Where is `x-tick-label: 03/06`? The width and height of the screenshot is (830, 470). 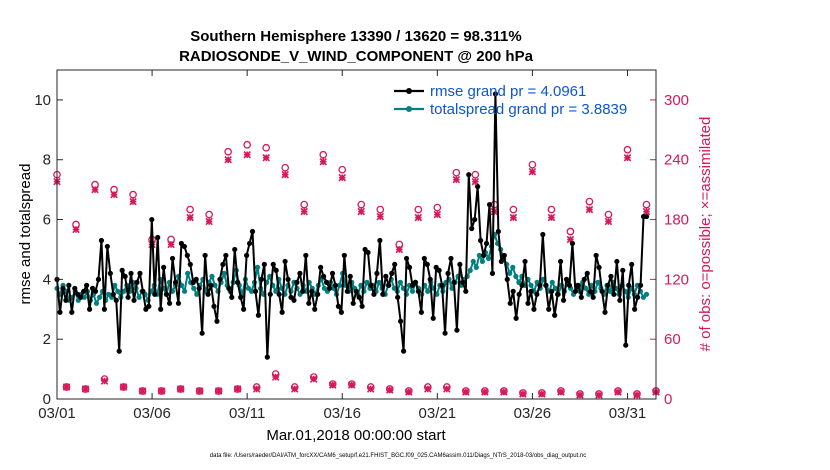
x-tick-label: 03/06 is located at coordinates (152, 413).